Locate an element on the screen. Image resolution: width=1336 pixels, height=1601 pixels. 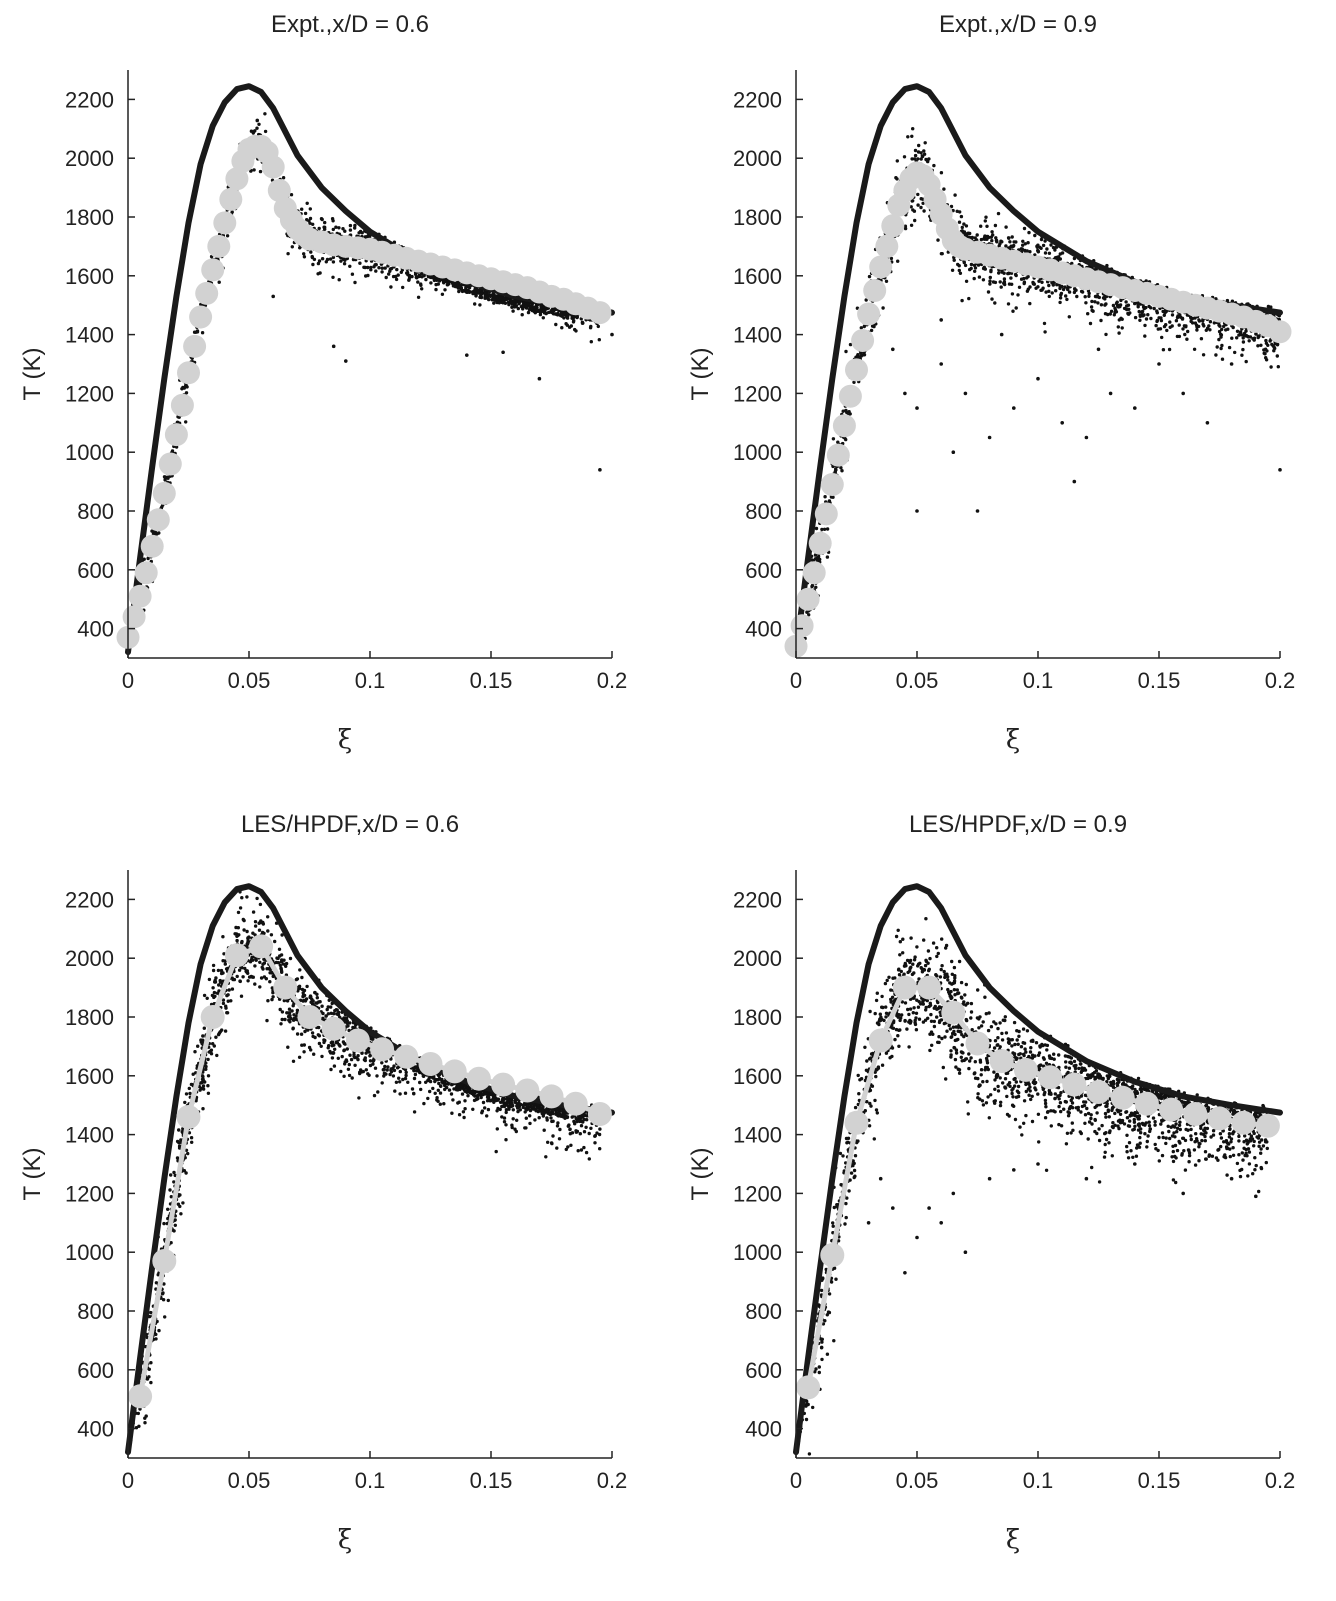
x-tick-label: 0.2 is located at coordinates (612, 680).